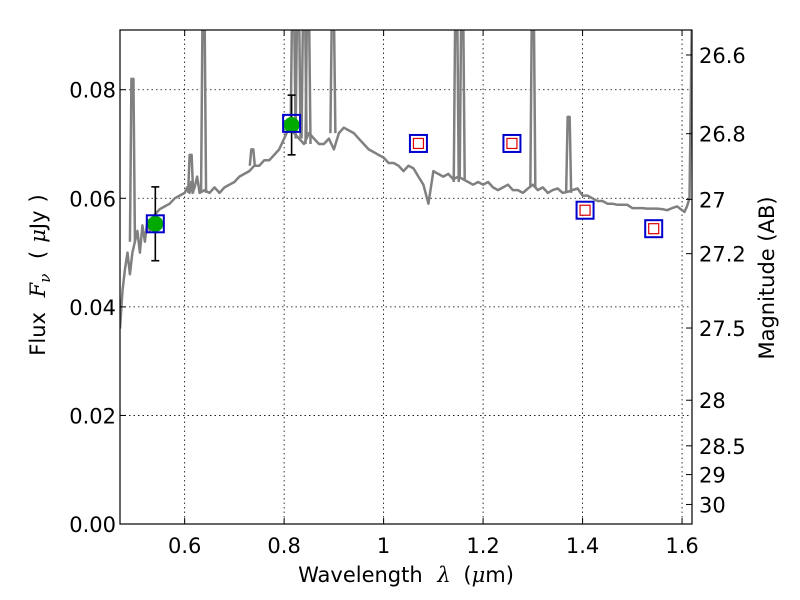 Image resolution: width=800 pixels, height=600 pixels. I want to click on x-axis-label-unit-open: (, so click(467, 575).